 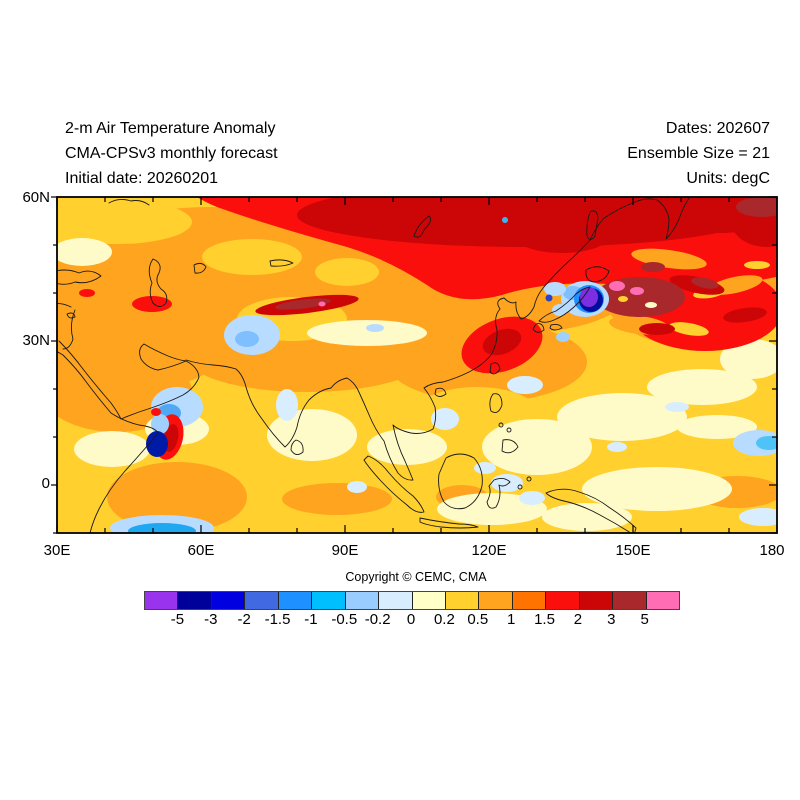 What do you see at coordinates (555, 279) in the screenshot?
I see `japan-cold-core-feature` at bounding box center [555, 279].